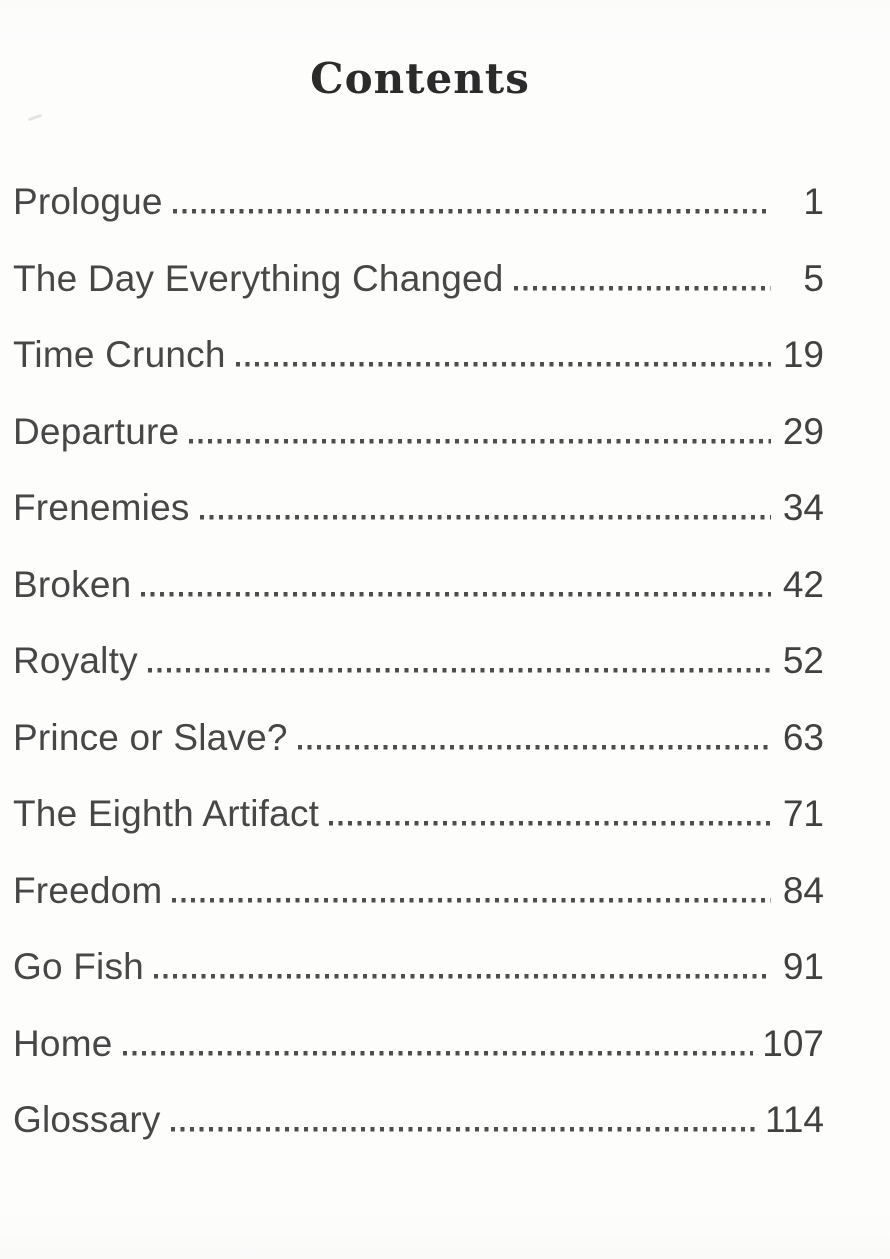  Describe the element at coordinates (88, 202) in the screenshot. I see `chapter-title: Prologue` at that location.